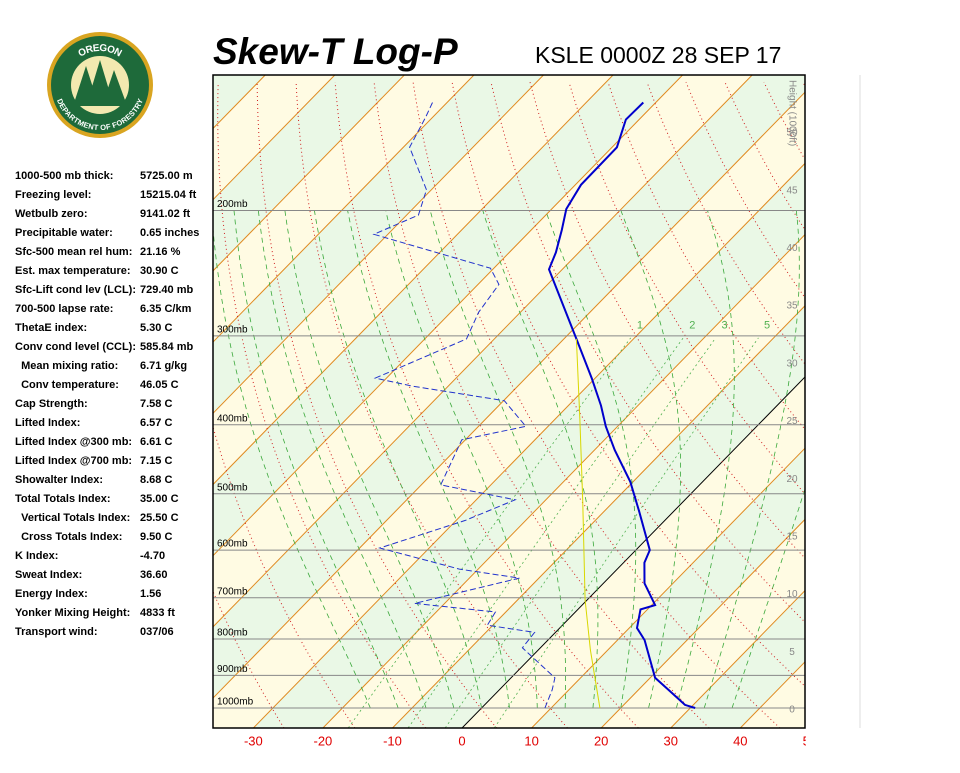 The image size is (960, 773). What do you see at coordinates (235, 702) in the screenshot?
I see `y-tick-label: 1000mb` at bounding box center [235, 702].